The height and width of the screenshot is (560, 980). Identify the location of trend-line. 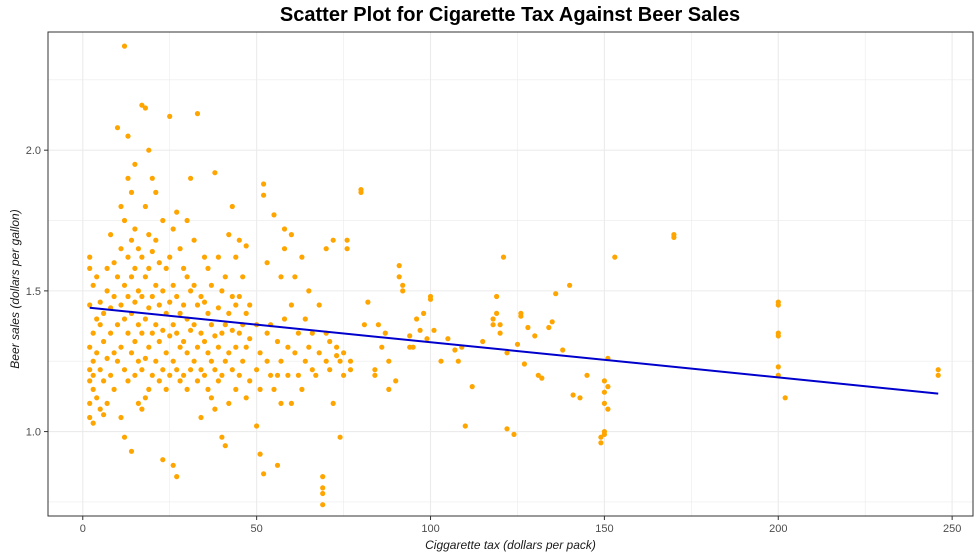
(514, 350).